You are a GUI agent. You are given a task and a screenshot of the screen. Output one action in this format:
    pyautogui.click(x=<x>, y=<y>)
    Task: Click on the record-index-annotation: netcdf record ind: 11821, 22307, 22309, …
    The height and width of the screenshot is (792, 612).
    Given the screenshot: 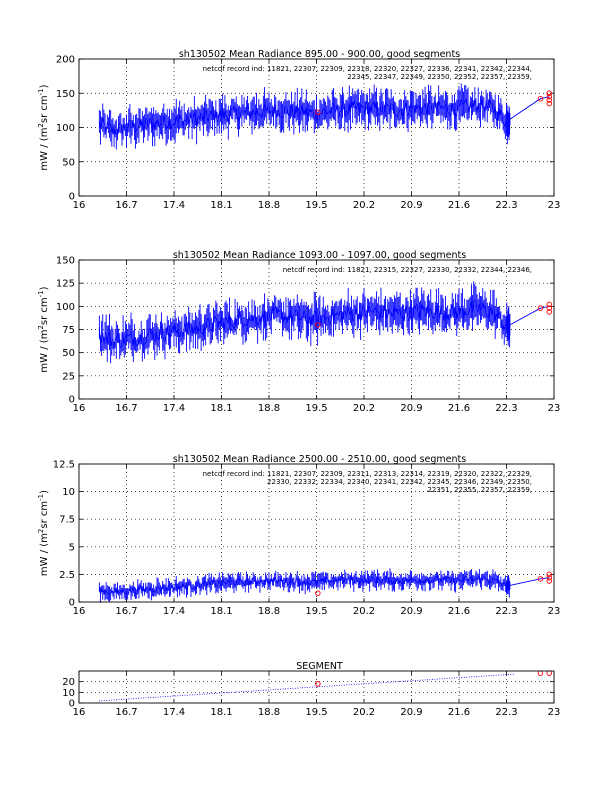 What is the action you would take?
    pyautogui.click(x=367, y=69)
    